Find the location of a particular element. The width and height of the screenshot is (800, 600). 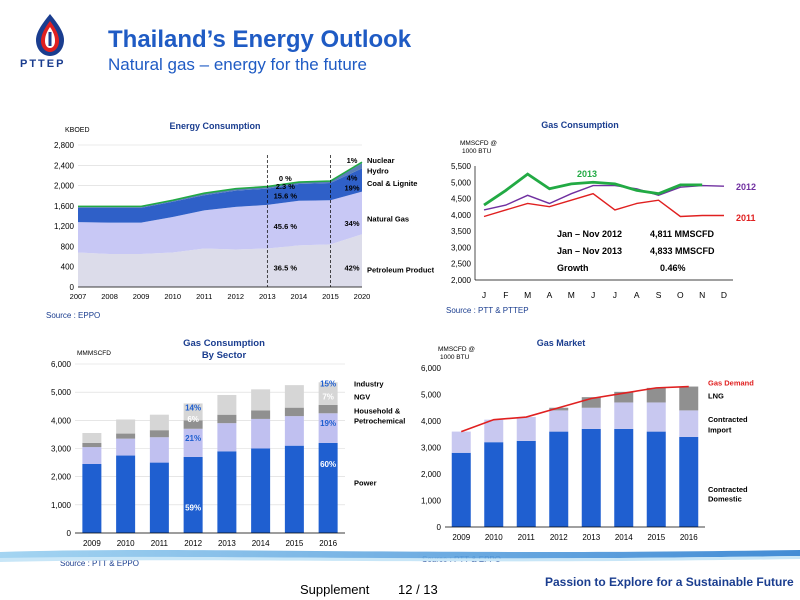

stat-label: Growth is located at coordinates (573, 268).